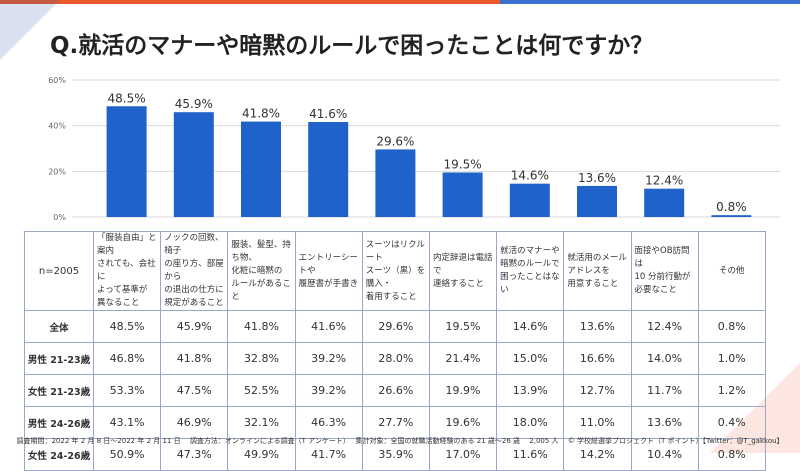 Image resolution: width=800 pixels, height=471 pixels. I want to click on table-cell: 19.6%, so click(463, 422).